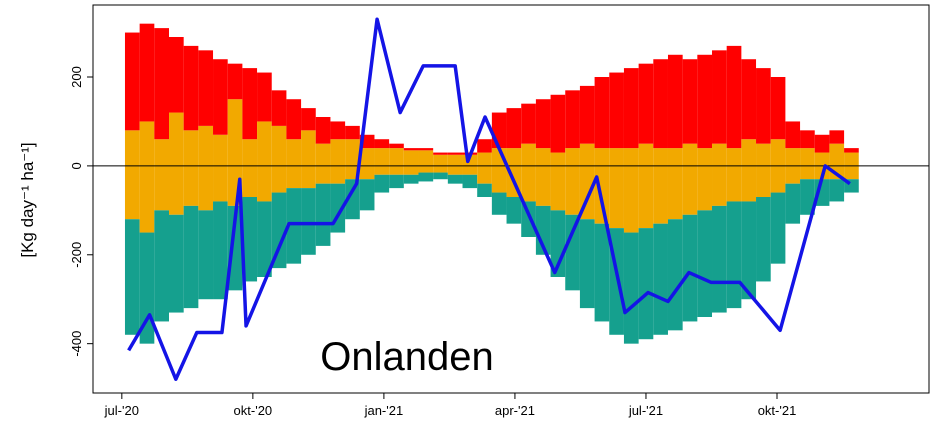 This screenshot has height=426, width=932. I want to click on x-tick-label: jul-'21, so click(645, 410).